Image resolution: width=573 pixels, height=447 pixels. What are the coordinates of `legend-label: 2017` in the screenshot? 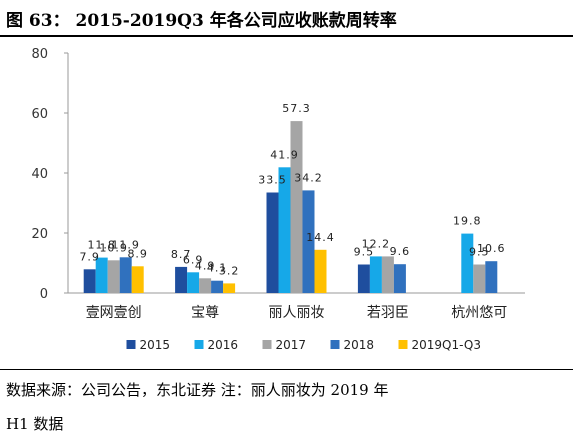 It's located at (291, 345).